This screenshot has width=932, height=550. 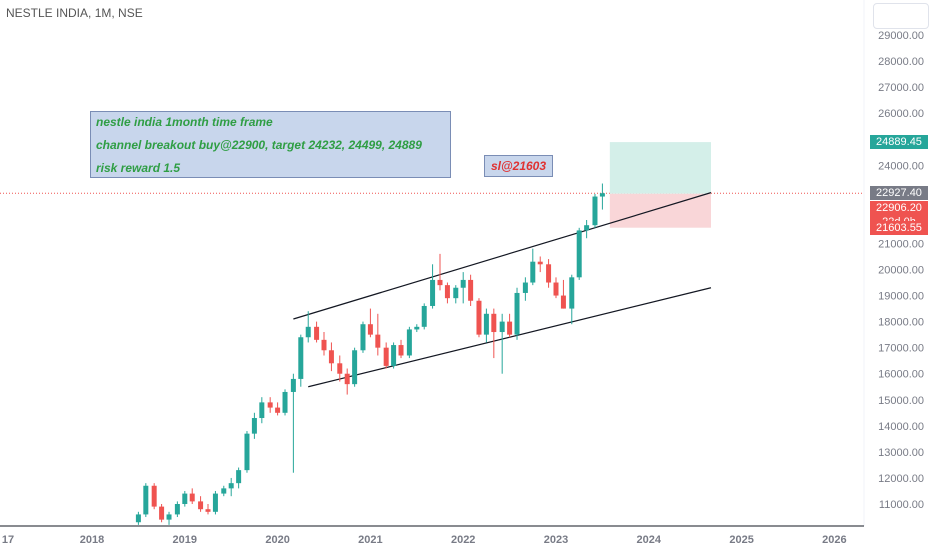 I want to click on y-tick-label: 15000.00, so click(x=901, y=401).